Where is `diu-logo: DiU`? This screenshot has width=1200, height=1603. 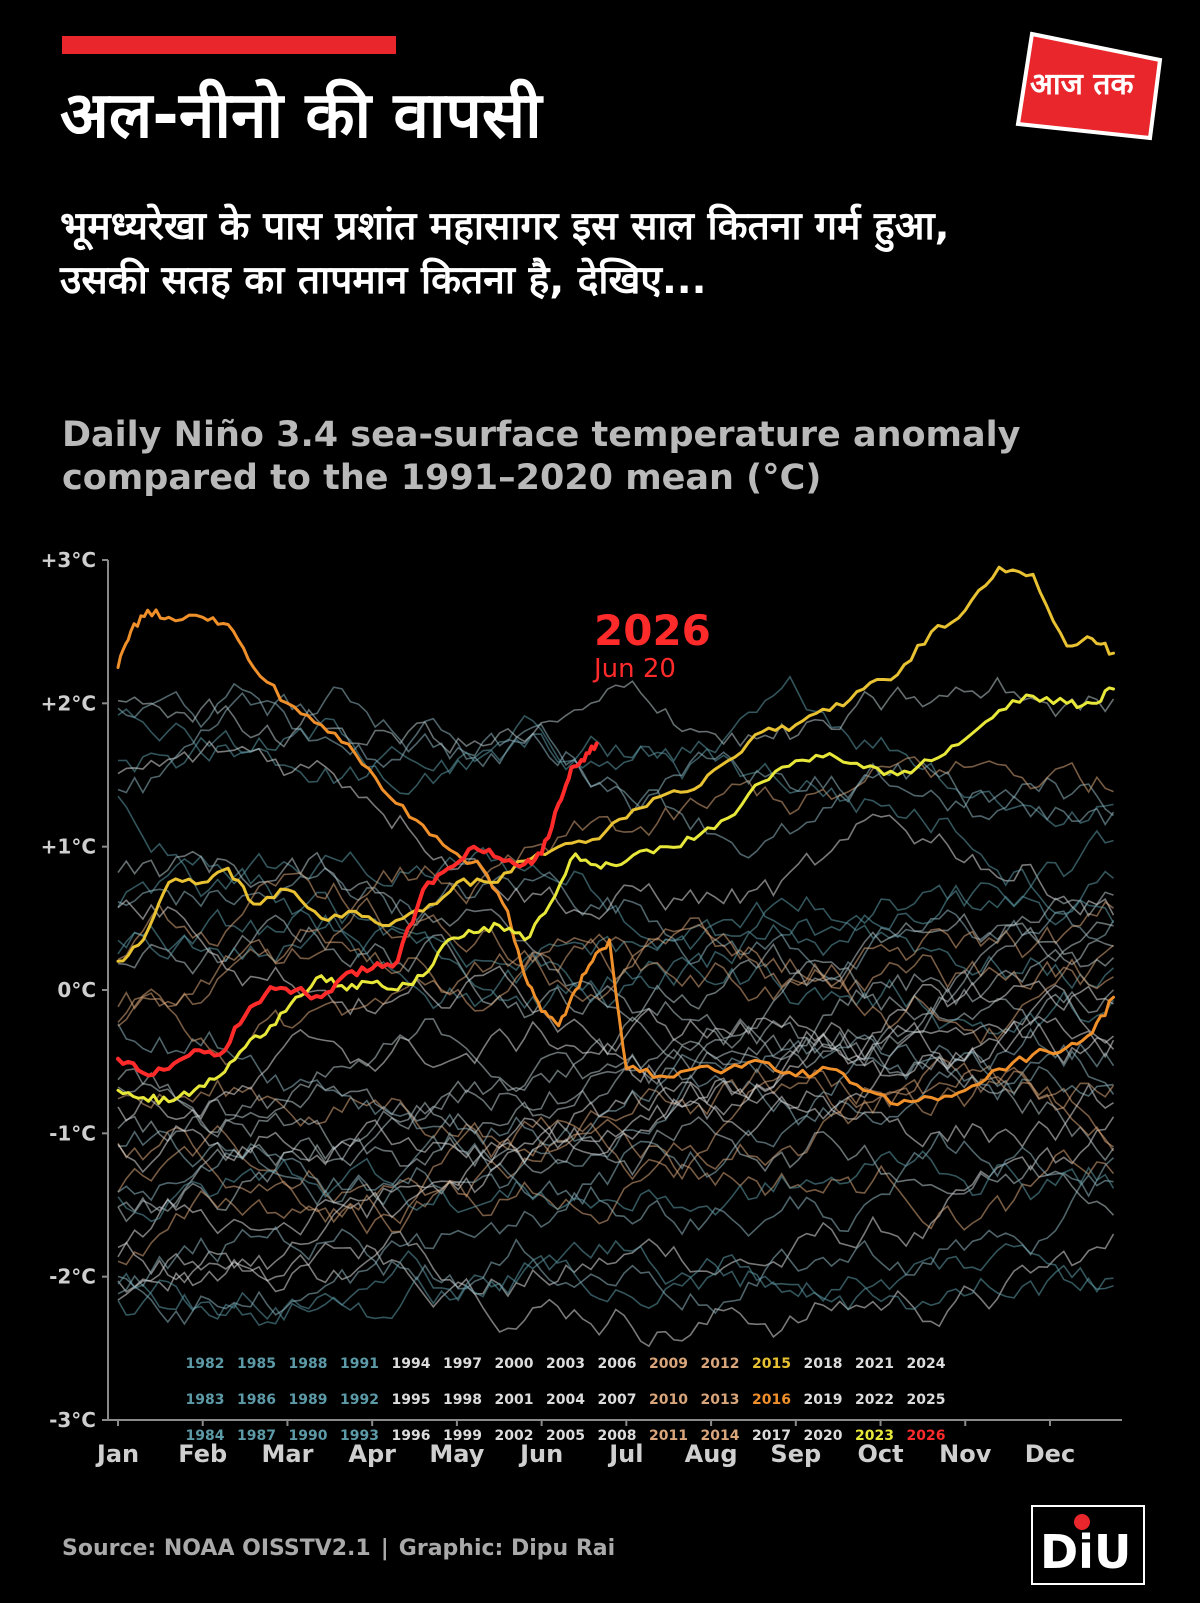
diu-logo: DiU is located at coordinates (1088, 1545).